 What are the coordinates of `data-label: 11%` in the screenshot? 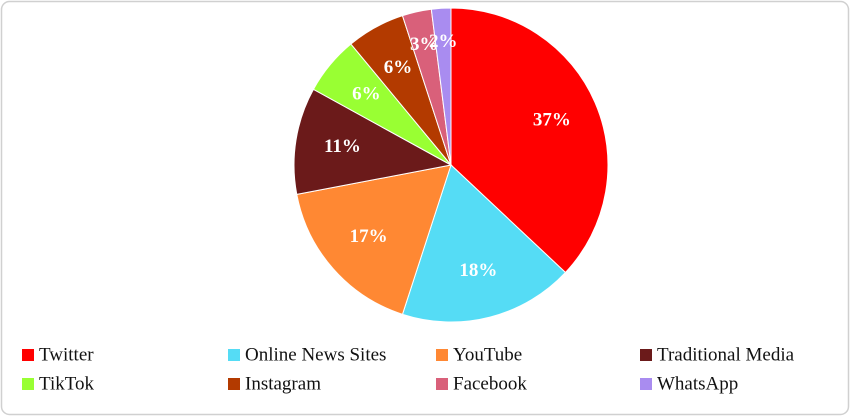 It's located at (342, 146).